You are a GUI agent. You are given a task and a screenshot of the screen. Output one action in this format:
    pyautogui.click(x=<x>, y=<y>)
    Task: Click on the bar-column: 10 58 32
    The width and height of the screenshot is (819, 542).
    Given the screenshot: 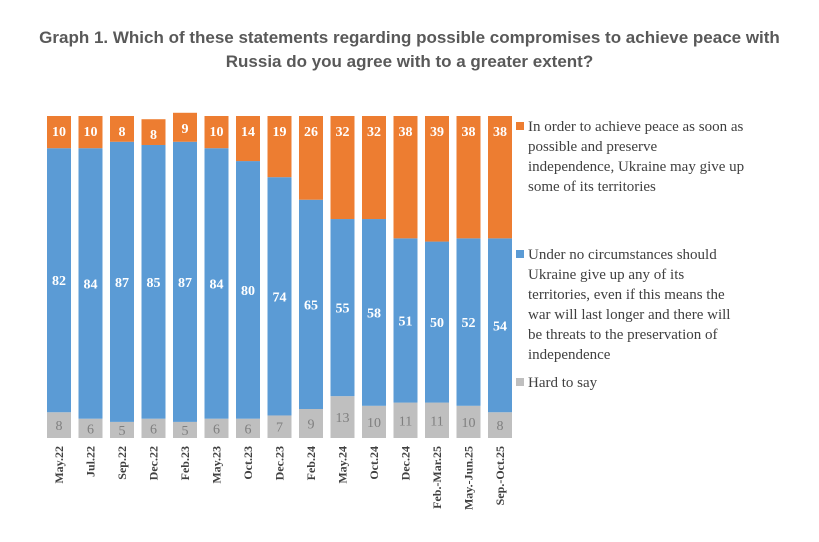 What is the action you would take?
    pyautogui.click(x=374, y=277)
    